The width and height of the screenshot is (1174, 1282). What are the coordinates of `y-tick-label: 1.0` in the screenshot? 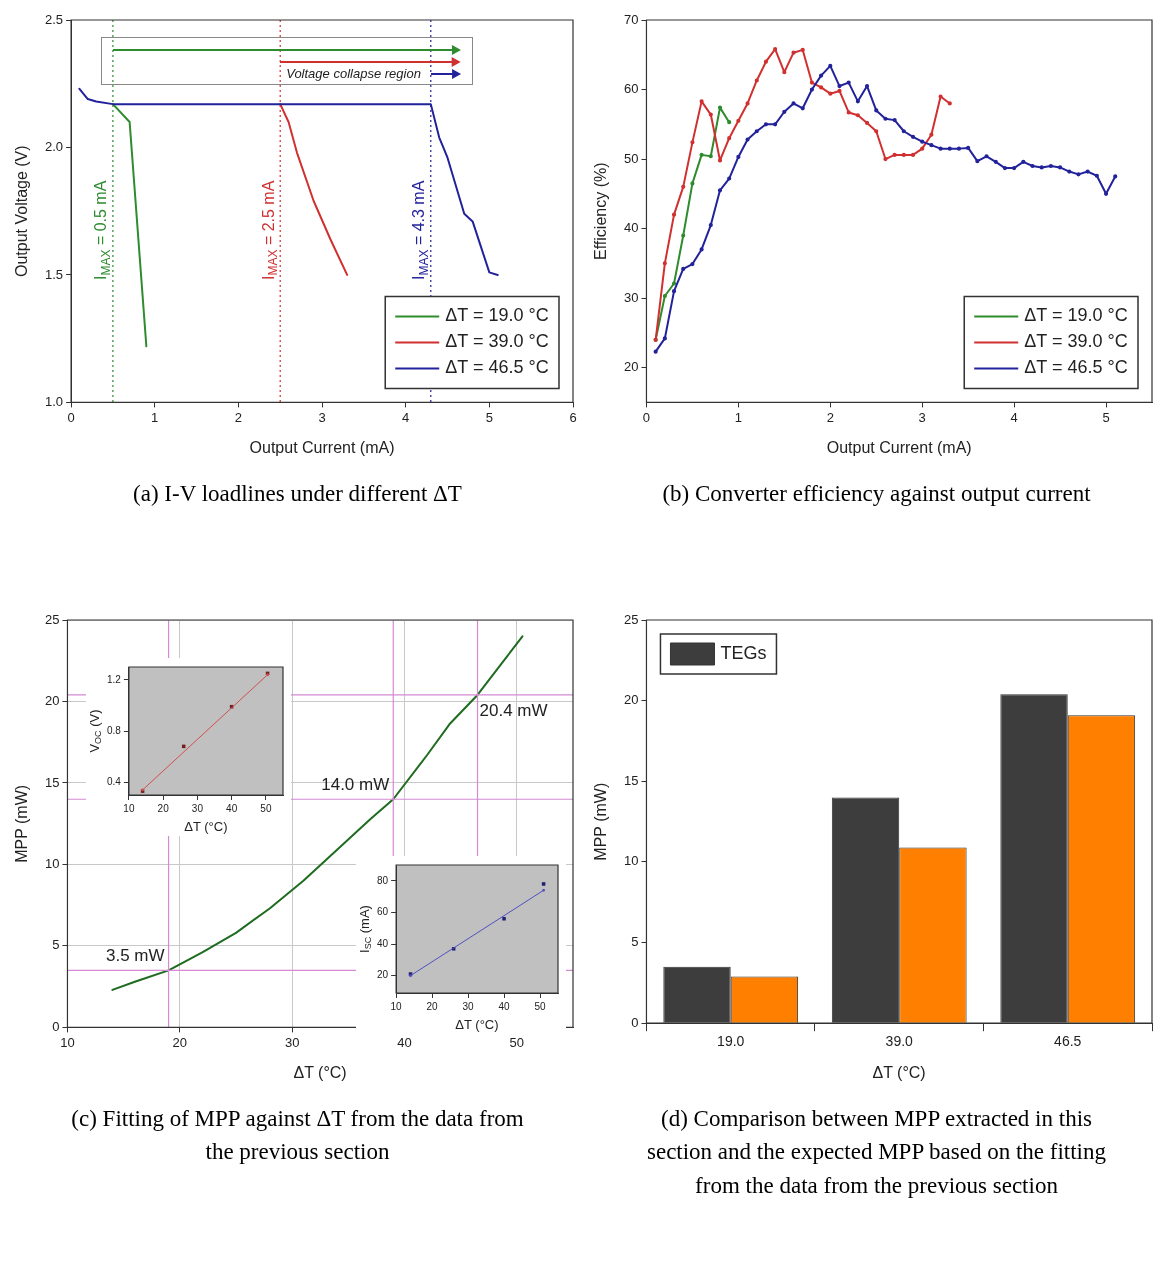 It's located at (54, 401).